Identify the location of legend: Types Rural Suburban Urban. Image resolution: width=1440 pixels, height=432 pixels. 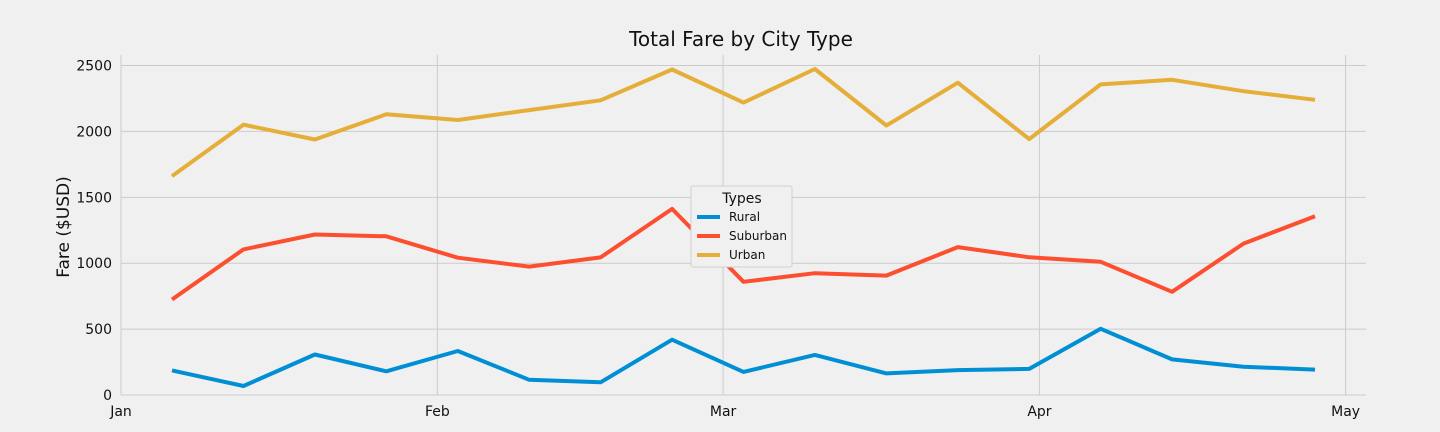
(741, 226).